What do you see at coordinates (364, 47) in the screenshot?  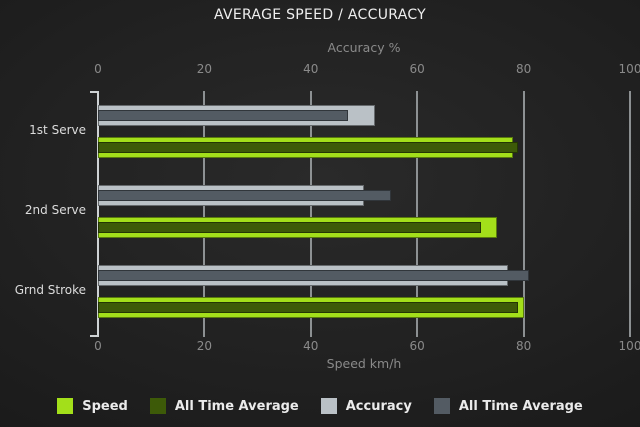 I see `top-axis-title: Accuracy %` at bounding box center [364, 47].